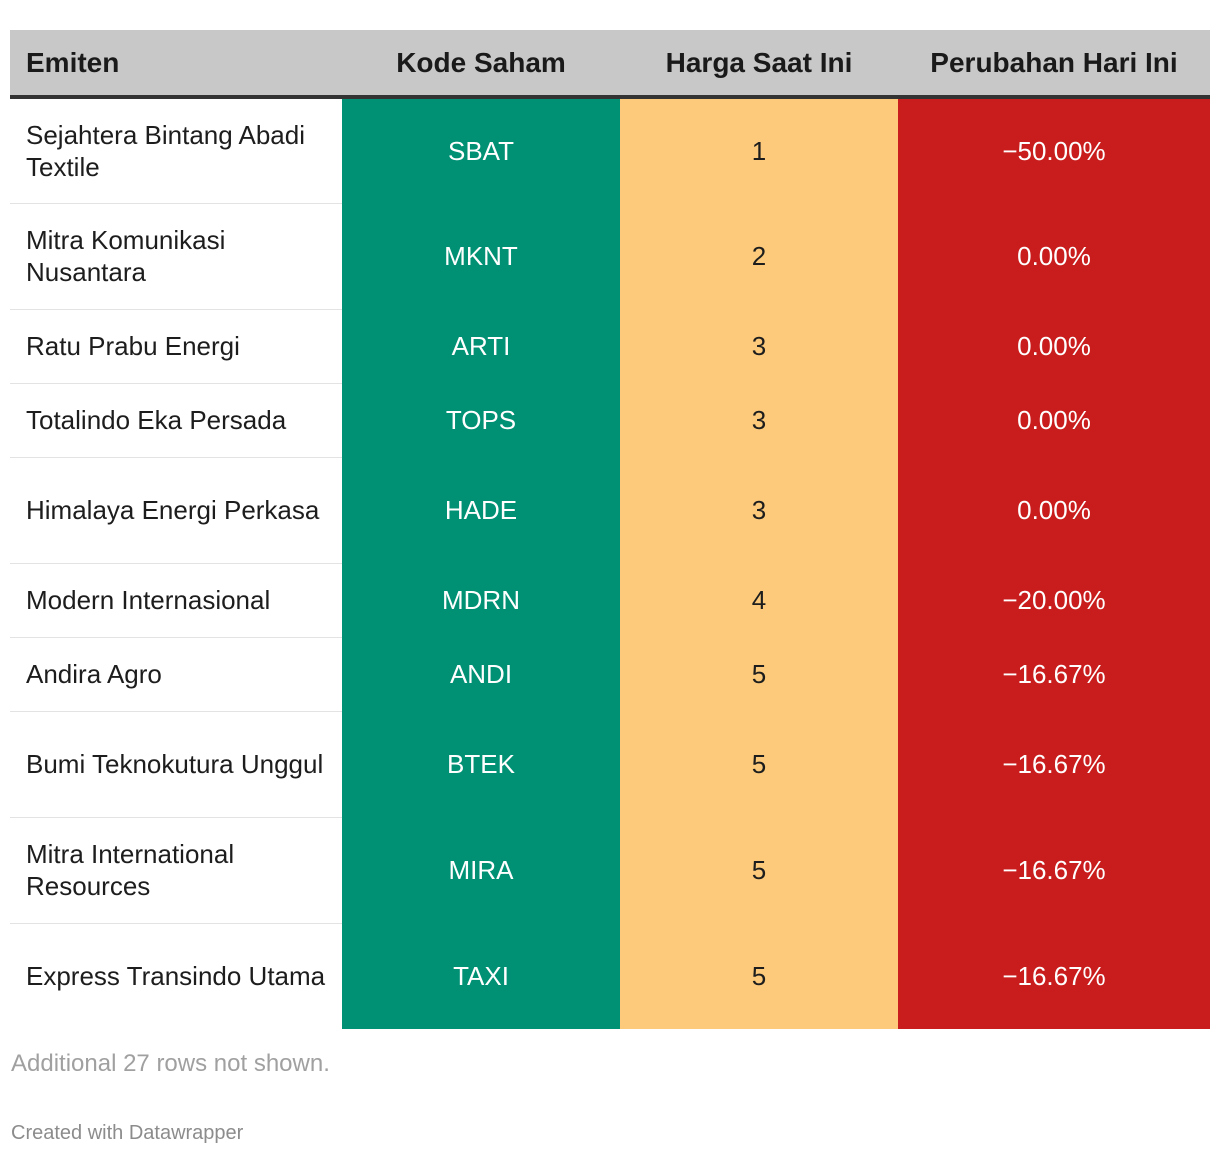 The width and height of the screenshot is (1220, 1158). I want to click on cell-emiten: Ratu Prabu Energi, so click(176, 346).